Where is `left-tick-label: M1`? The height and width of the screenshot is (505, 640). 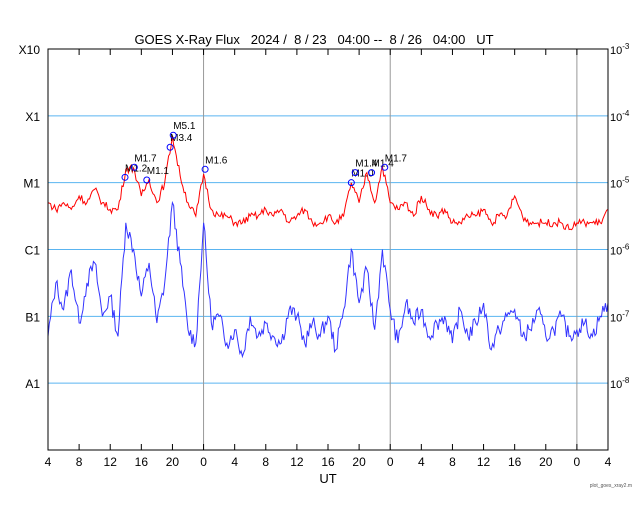 left-tick-label: M1 is located at coordinates (31, 184).